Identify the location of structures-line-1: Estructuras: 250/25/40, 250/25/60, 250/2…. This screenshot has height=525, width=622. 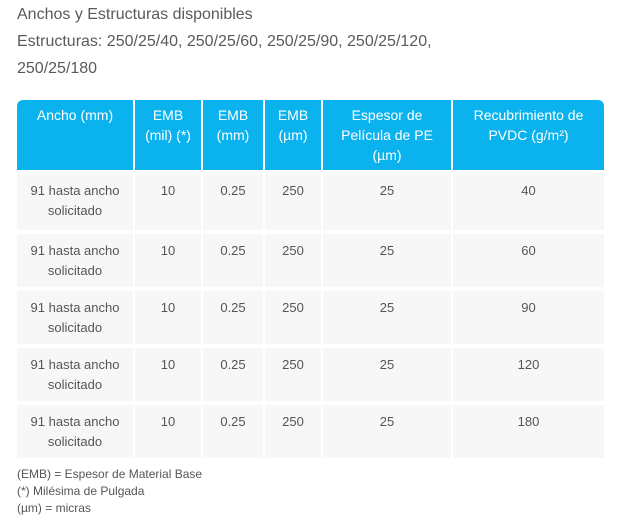
(224, 41).